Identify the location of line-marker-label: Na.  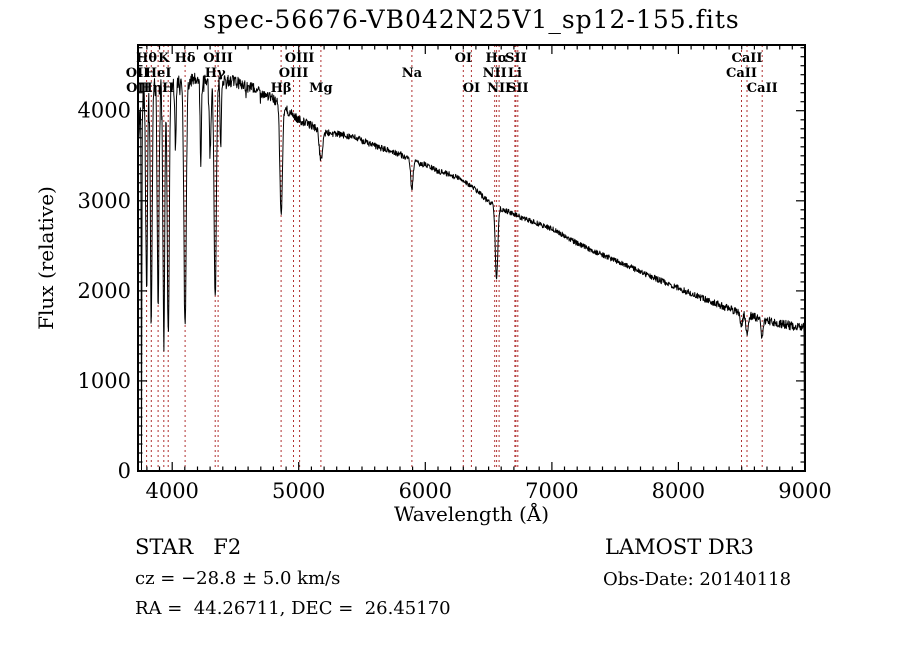
(412, 73).